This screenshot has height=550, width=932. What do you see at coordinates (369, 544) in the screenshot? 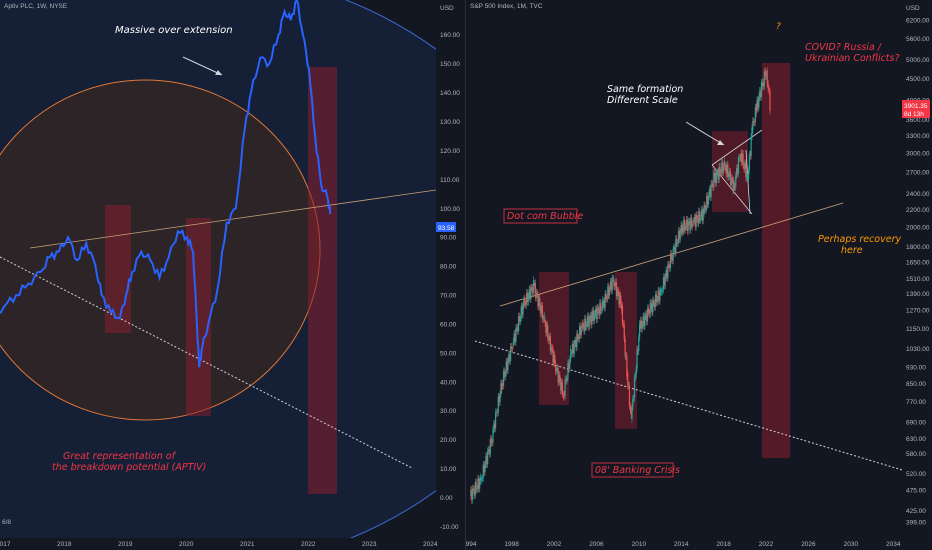
I see `x-tick-label: 2023` at bounding box center [369, 544].